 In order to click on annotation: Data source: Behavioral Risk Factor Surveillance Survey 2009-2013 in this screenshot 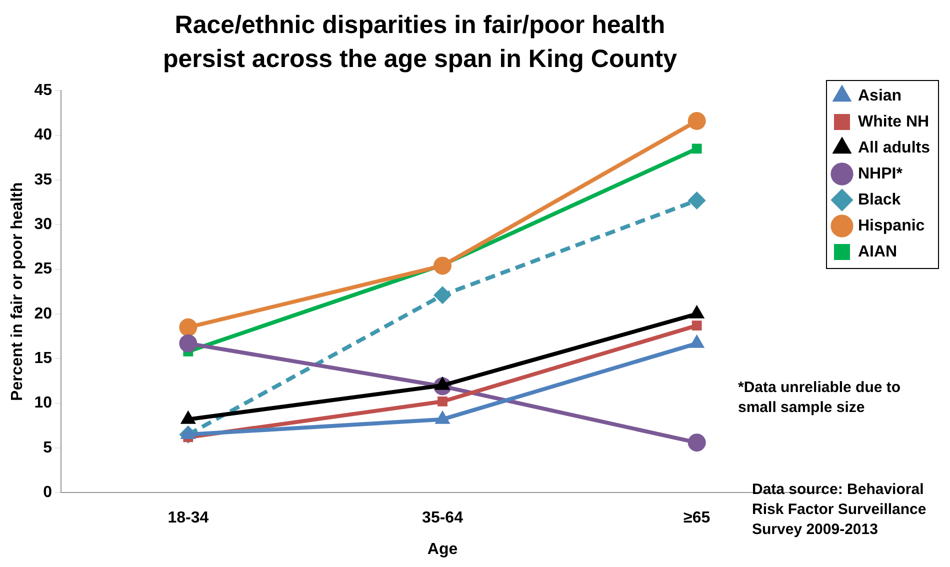, I will do `click(840, 510)`.